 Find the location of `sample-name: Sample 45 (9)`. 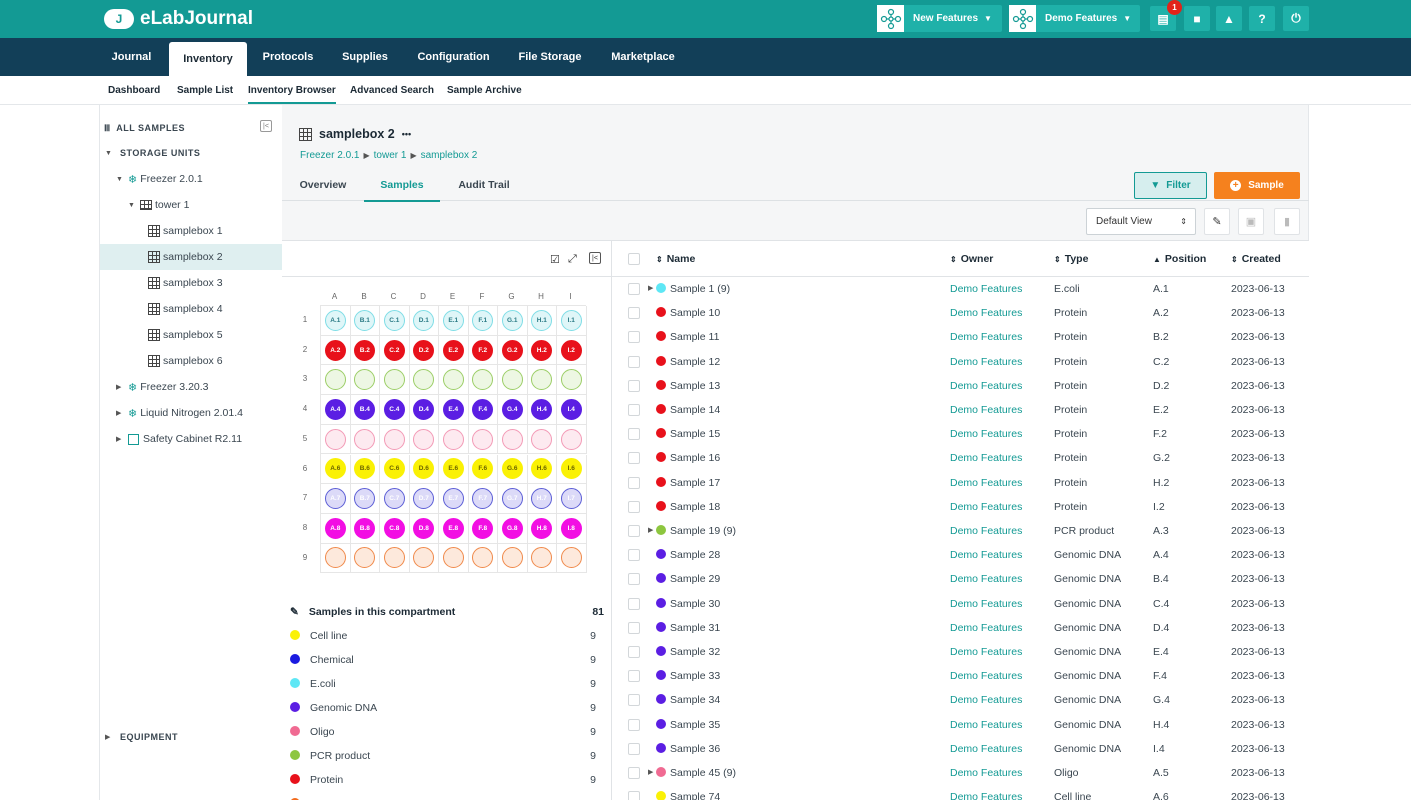

sample-name: Sample 45 (9) is located at coordinates (696, 773).